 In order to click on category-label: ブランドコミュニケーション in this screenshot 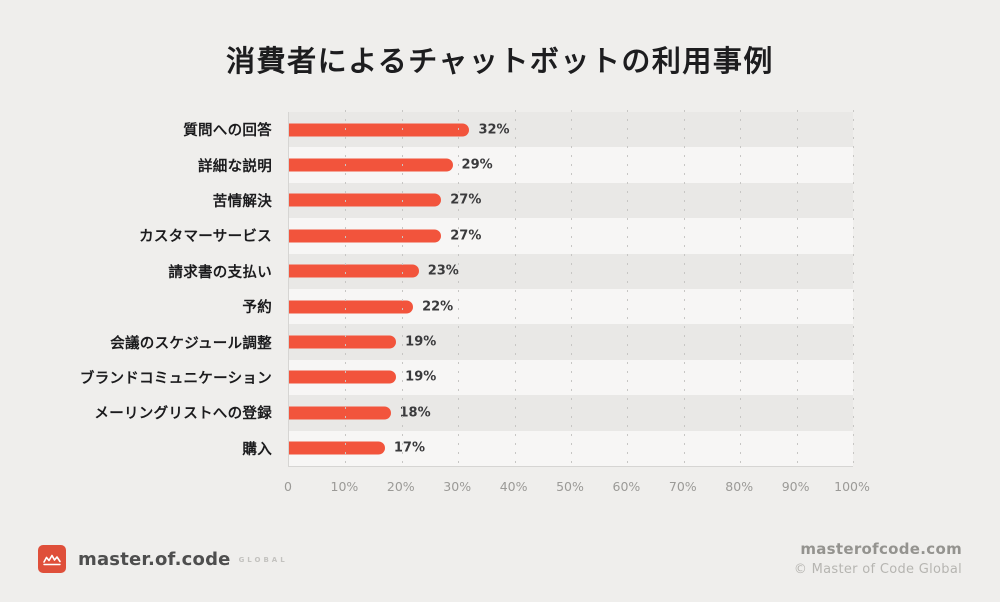, I will do `click(175, 378)`.